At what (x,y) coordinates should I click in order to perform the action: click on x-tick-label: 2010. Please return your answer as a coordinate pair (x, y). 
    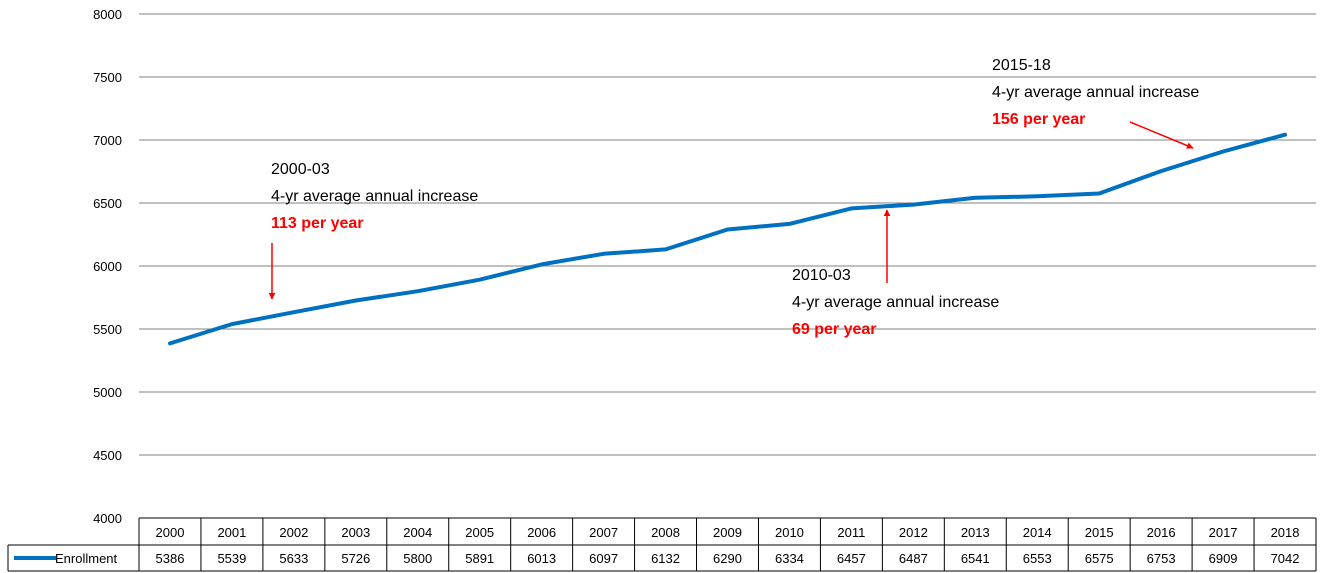
    Looking at the image, I should click on (789, 532).